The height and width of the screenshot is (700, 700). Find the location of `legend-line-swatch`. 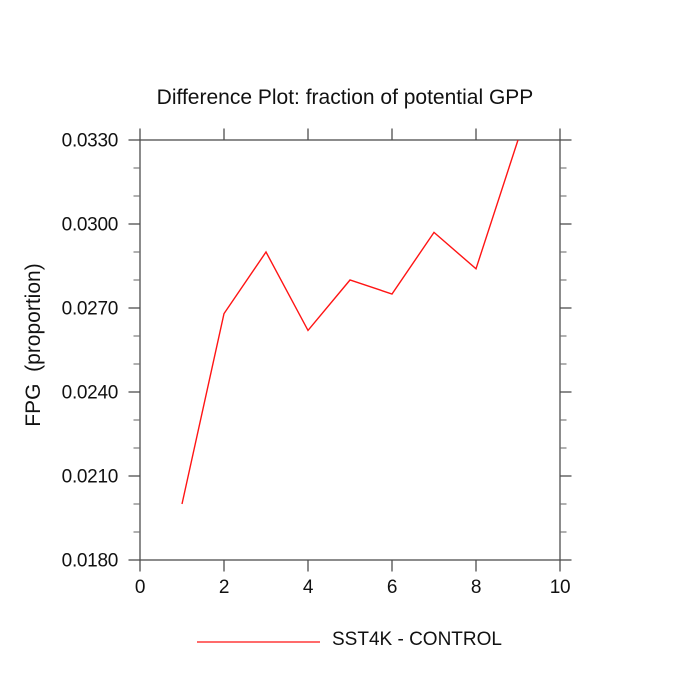

legend-line-swatch is located at coordinates (258, 642).